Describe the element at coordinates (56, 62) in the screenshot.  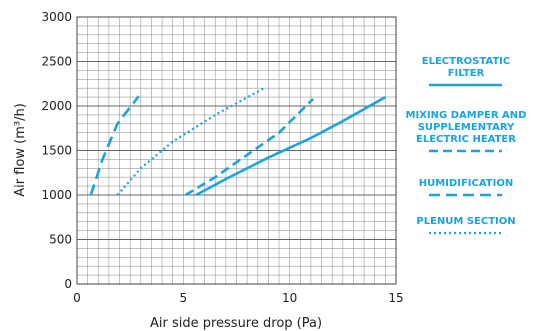
I see `y-tick-label: 2500` at that location.